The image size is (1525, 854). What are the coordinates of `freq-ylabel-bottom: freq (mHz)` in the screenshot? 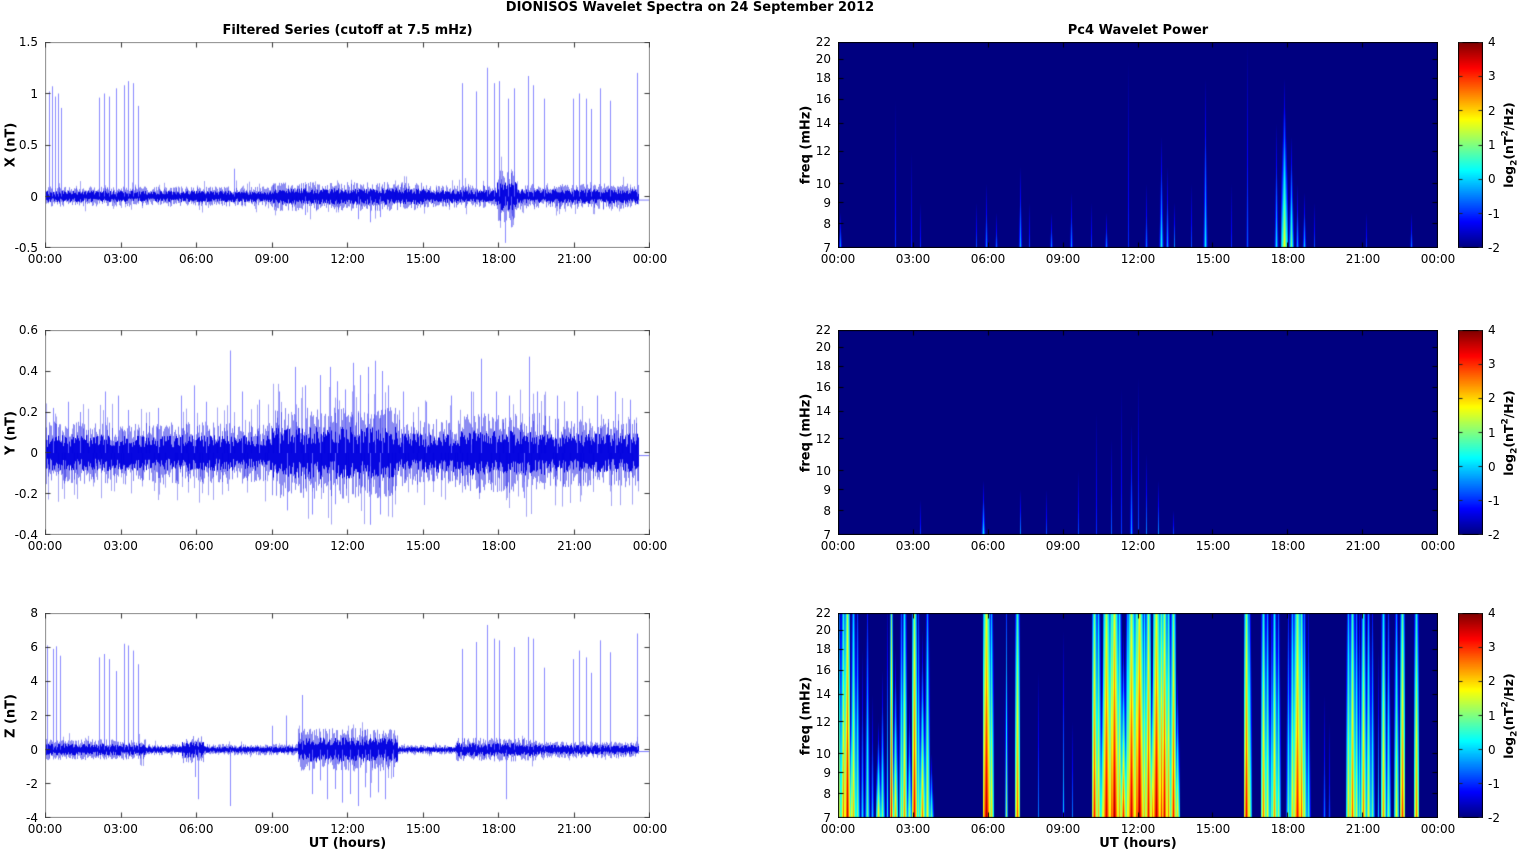 It's located at (806, 715).